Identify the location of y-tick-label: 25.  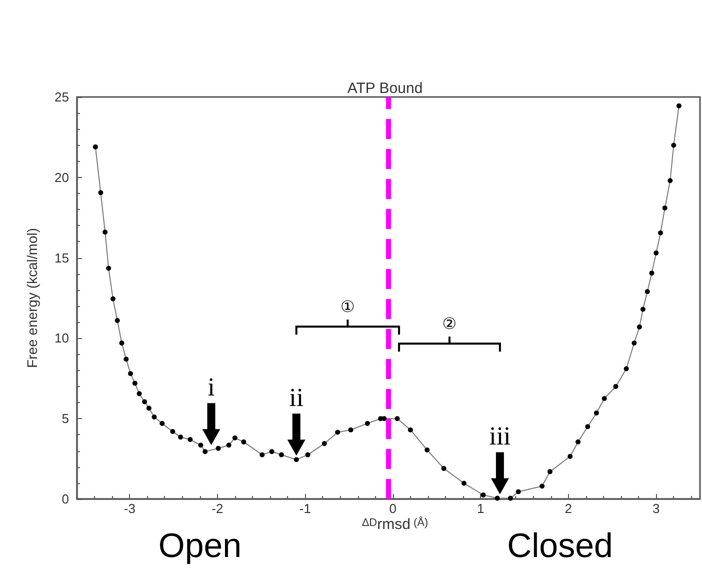
(61, 97).